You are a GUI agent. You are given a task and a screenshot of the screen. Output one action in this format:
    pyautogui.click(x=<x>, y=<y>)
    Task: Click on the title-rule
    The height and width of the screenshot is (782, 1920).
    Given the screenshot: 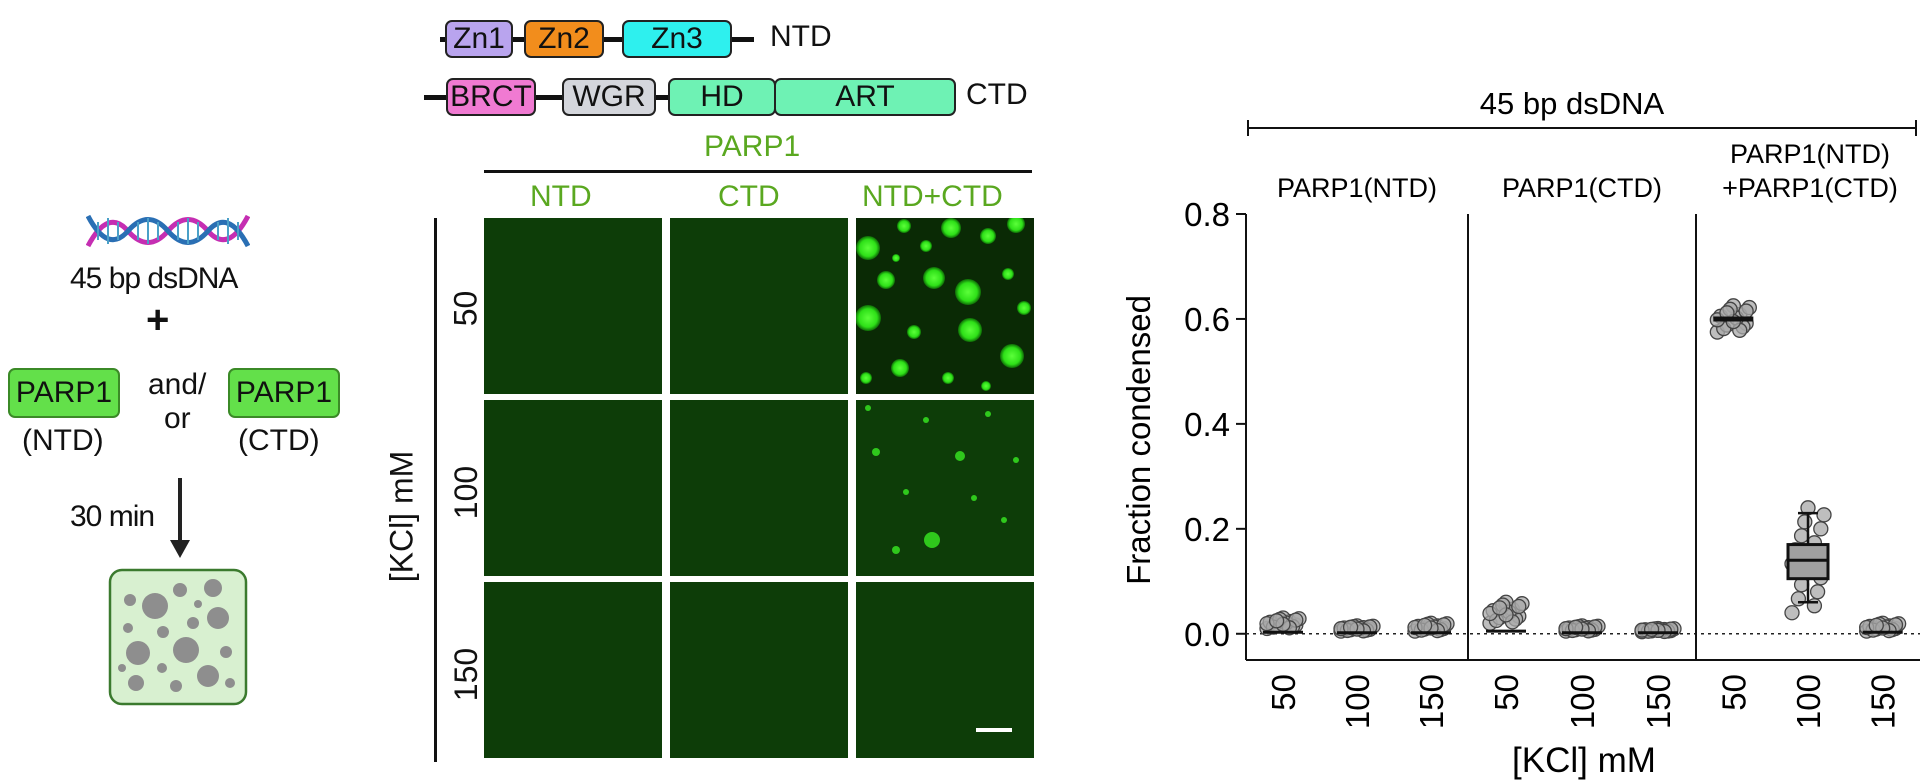 What is the action you would take?
    pyautogui.click(x=758, y=171)
    